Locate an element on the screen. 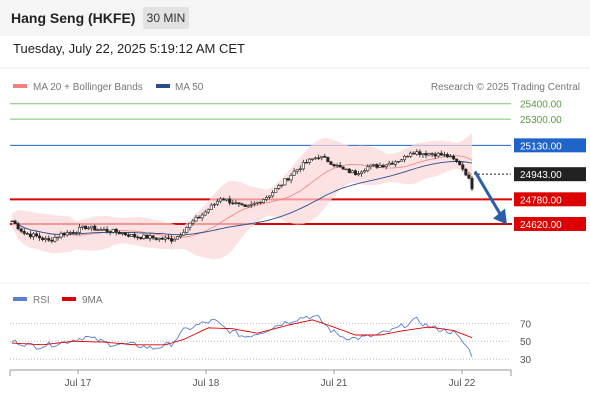 This screenshot has width=590, height=400. level-tag-pivot is located at coordinates (550, 145).